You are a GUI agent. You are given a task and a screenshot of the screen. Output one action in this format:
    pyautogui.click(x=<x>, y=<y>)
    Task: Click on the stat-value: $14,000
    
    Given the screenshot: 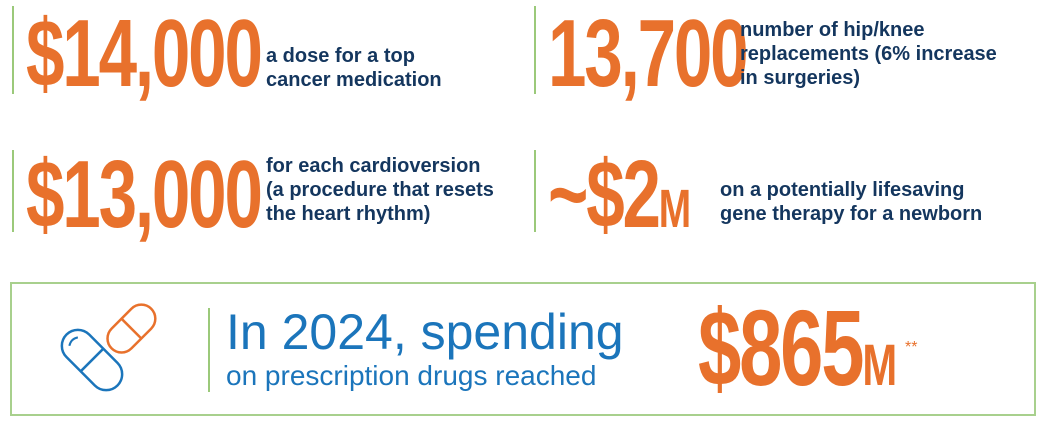 What is the action you would take?
    pyautogui.click(x=144, y=53)
    